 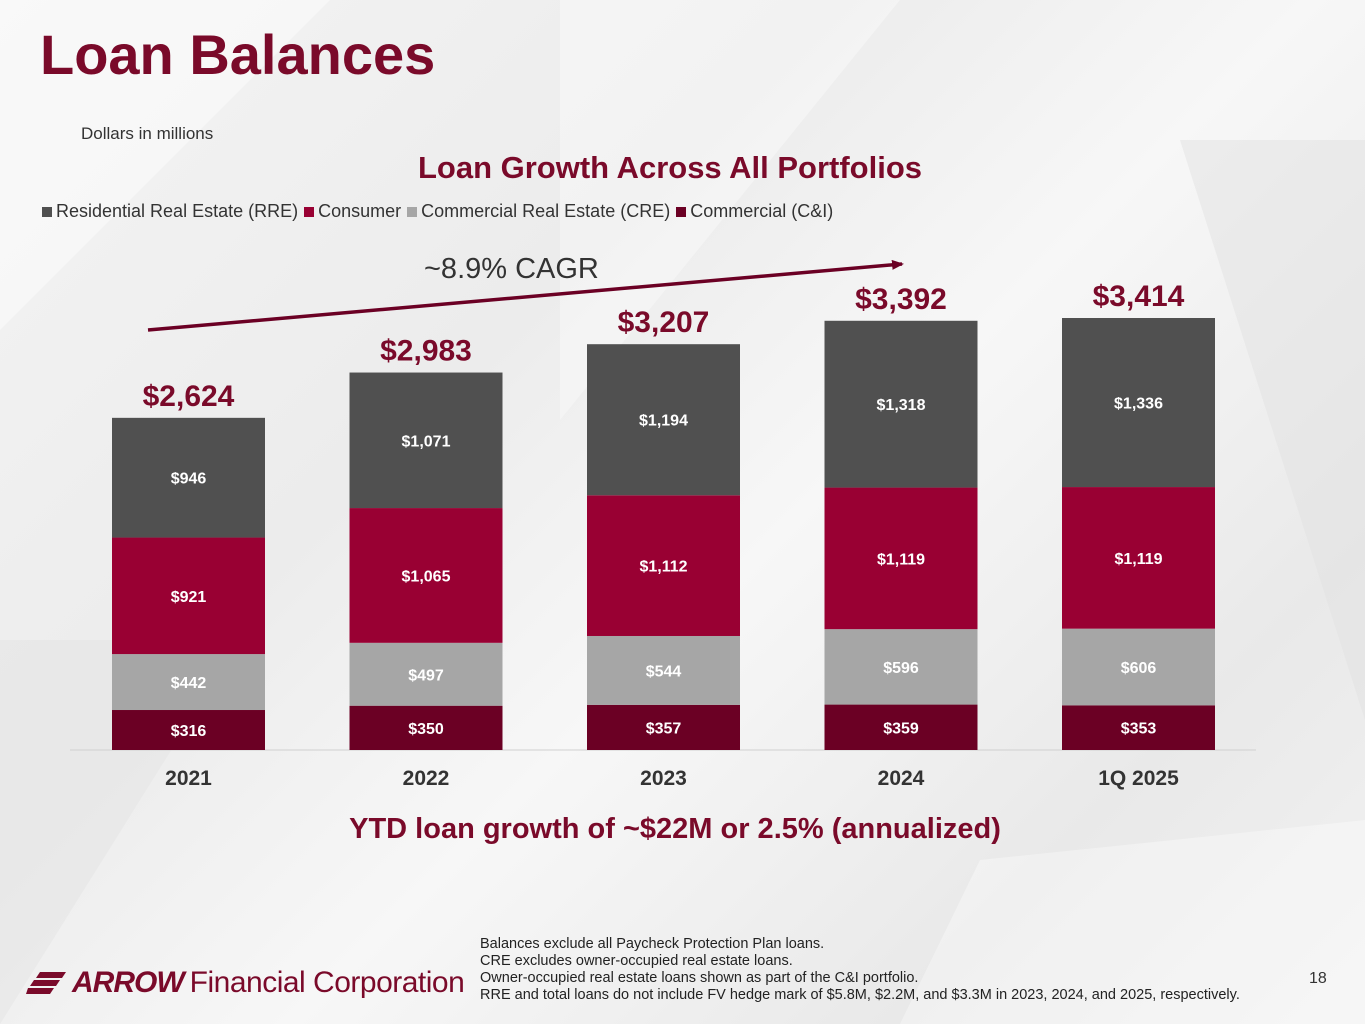 I want to click on bar-value-label: $316, so click(x=189, y=731).